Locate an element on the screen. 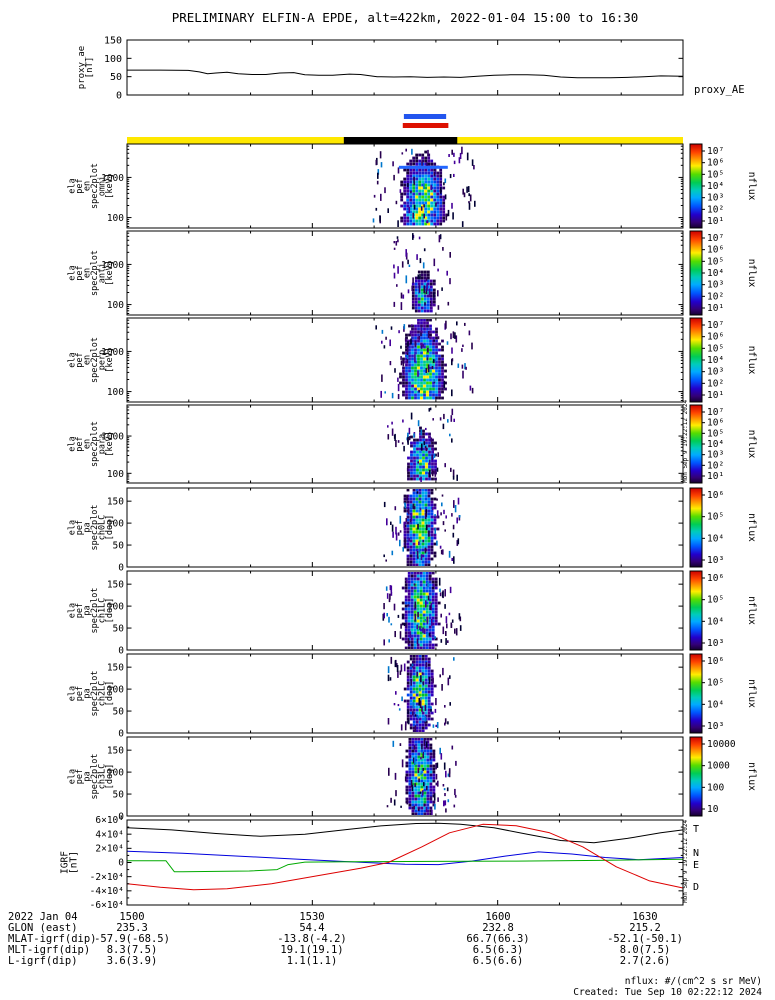 The width and height of the screenshot is (775, 1000). colorbar-title: nflux is located at coordinates (751, 610).